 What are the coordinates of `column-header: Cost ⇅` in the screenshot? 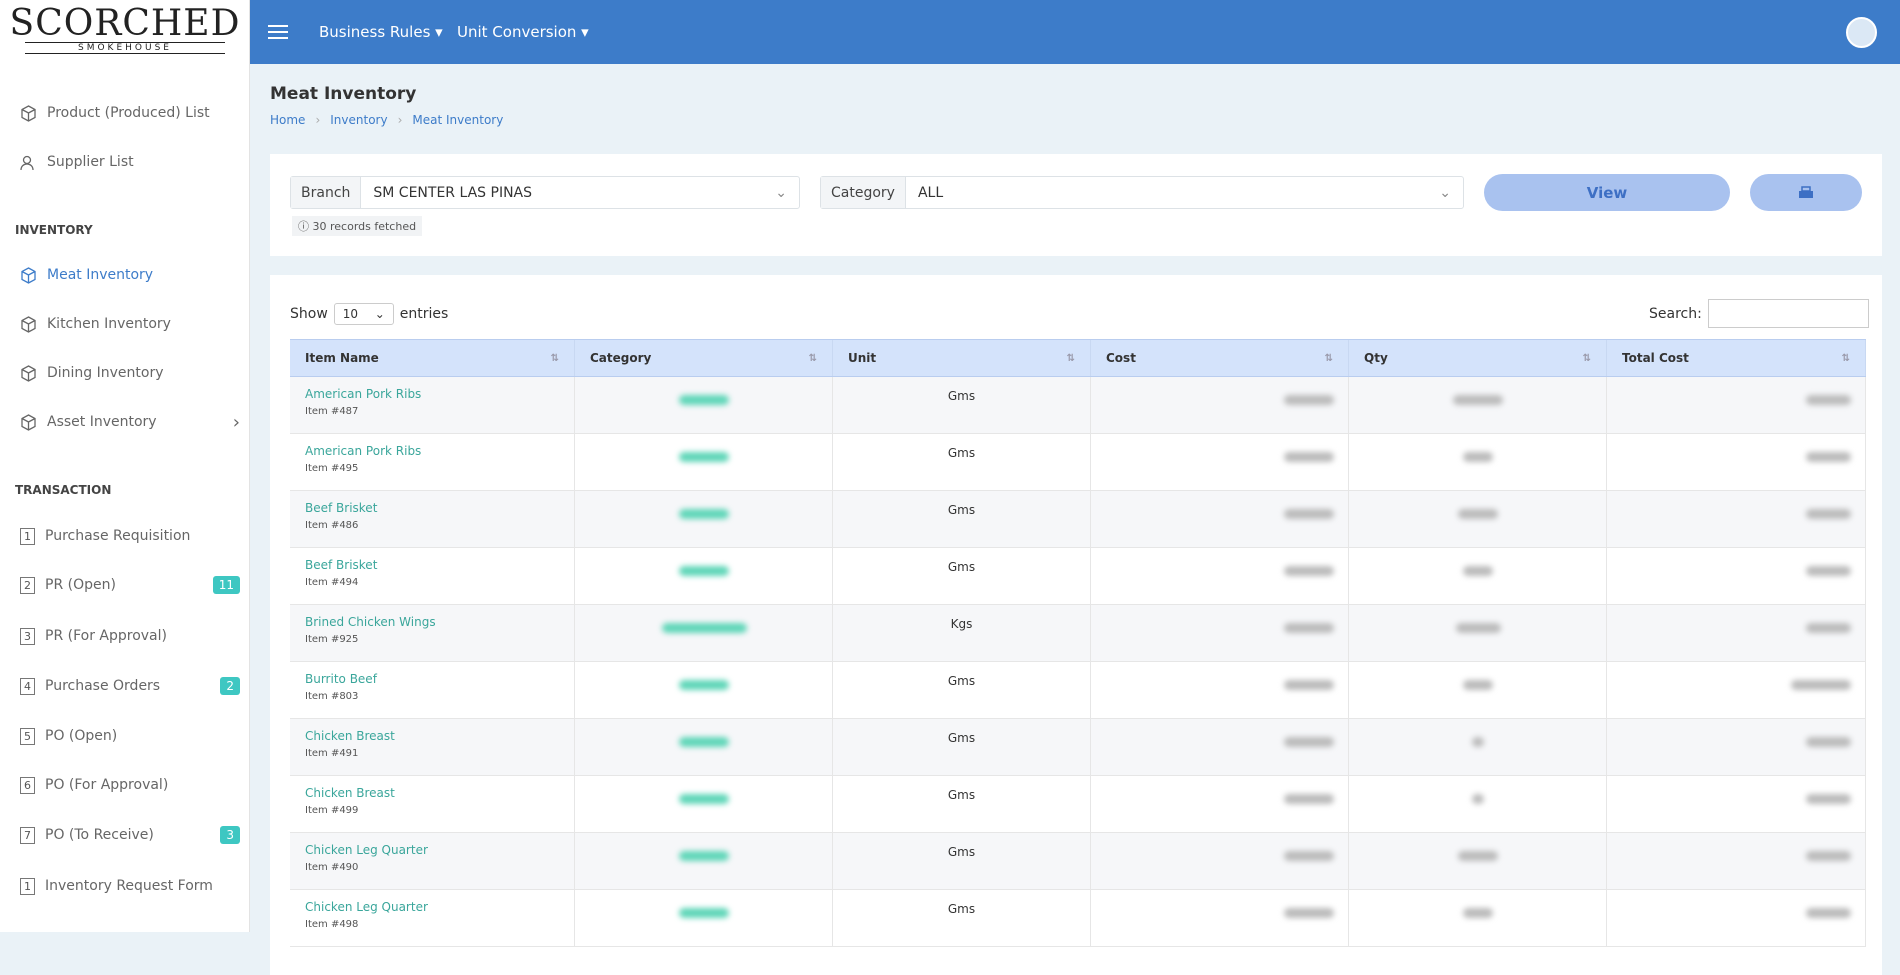 It's located at (1220, 358).